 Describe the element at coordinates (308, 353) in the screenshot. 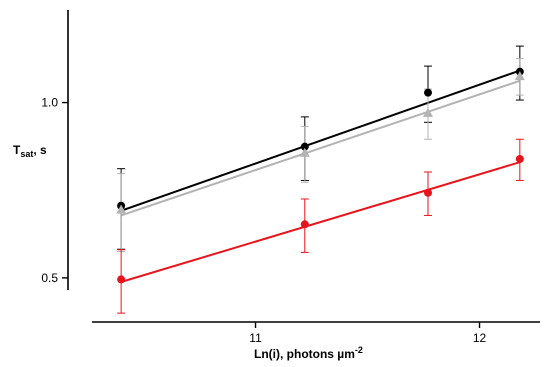

I see `x-axis-title: Ln(i), photons µm-2` at that location.